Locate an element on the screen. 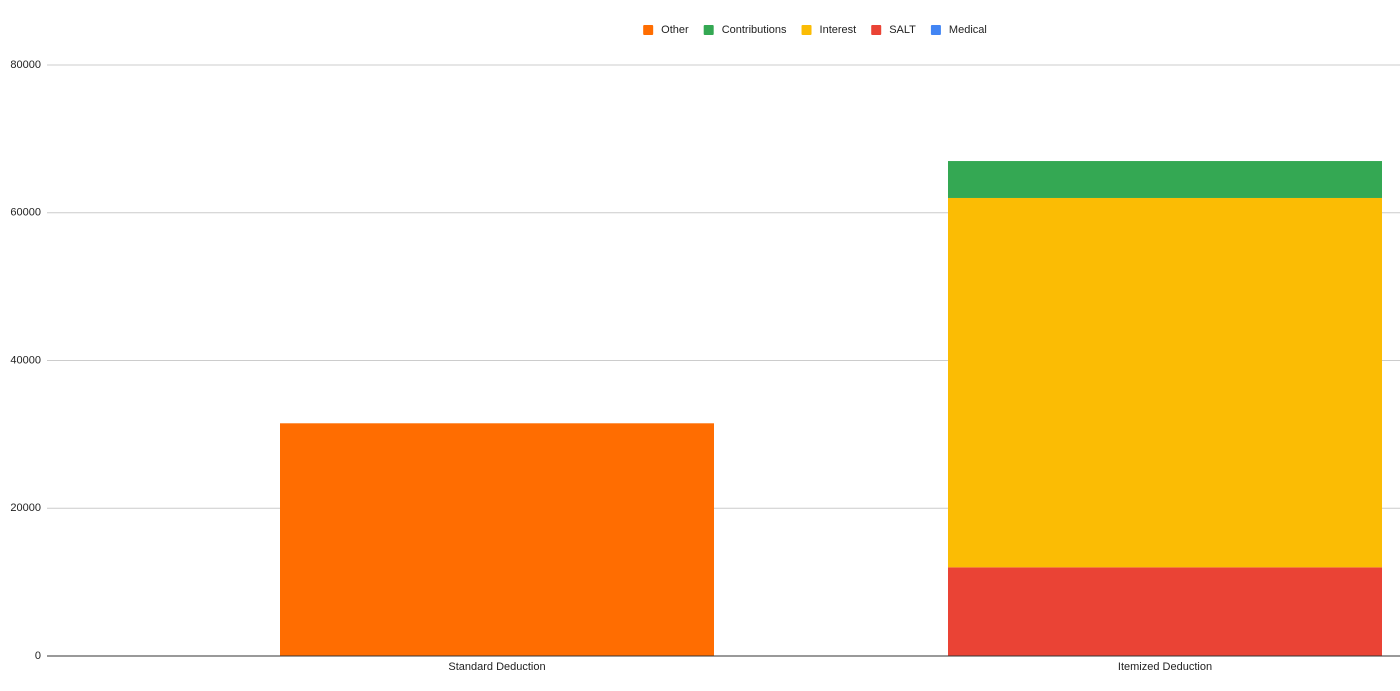 This screenshot has height=691, width=1400. legend-label: Other is located at coordinates (675, 30).